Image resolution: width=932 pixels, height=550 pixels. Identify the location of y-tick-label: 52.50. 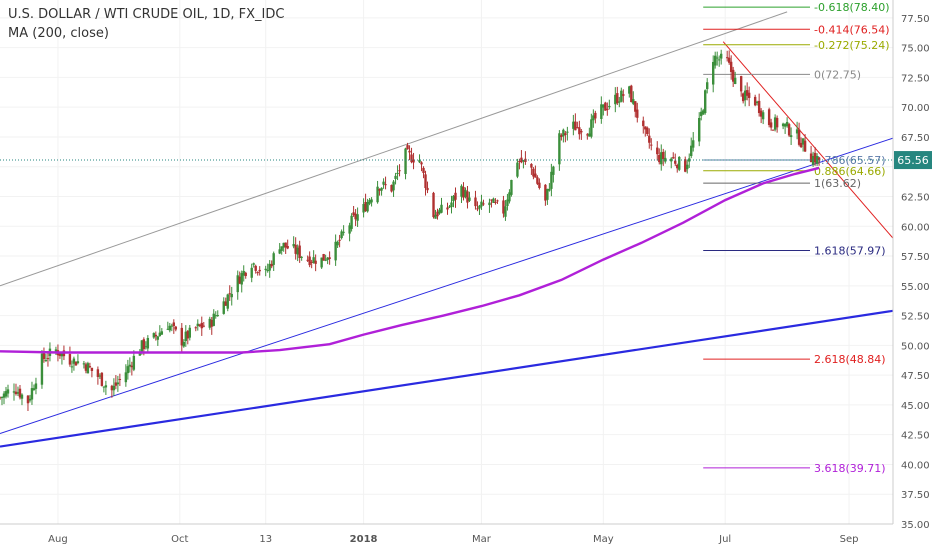
(915, 317).